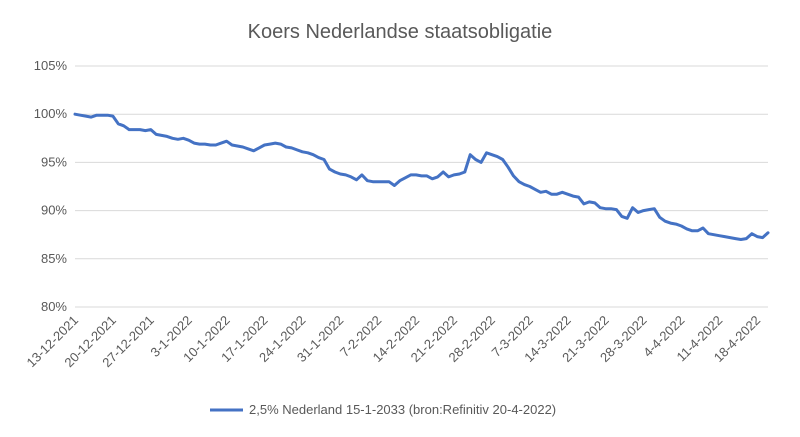 The width and height of the screenshot is (800, 437). Describe the element at coordinates (54, 258) in the screenshot. I see `y-tick-label: 85%` at that location.